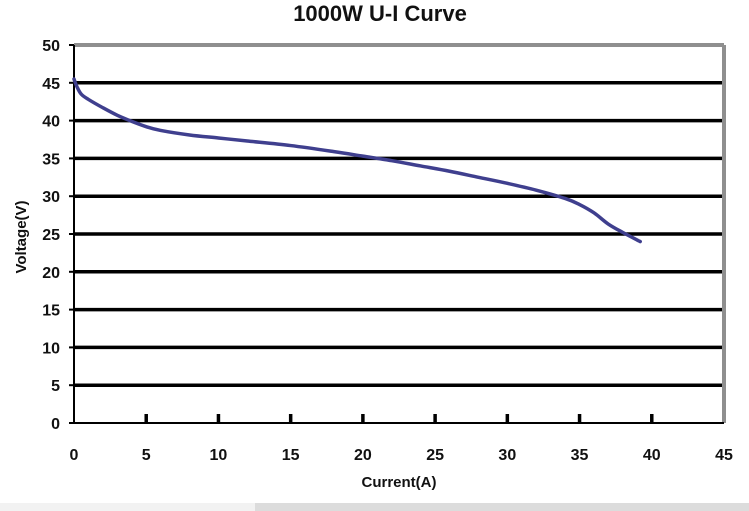 This screenshot has width=749, height=511. Describe the element at coordinates (51, 311) in the screenshot. I see `y-tick-label-15: 15` at that location.